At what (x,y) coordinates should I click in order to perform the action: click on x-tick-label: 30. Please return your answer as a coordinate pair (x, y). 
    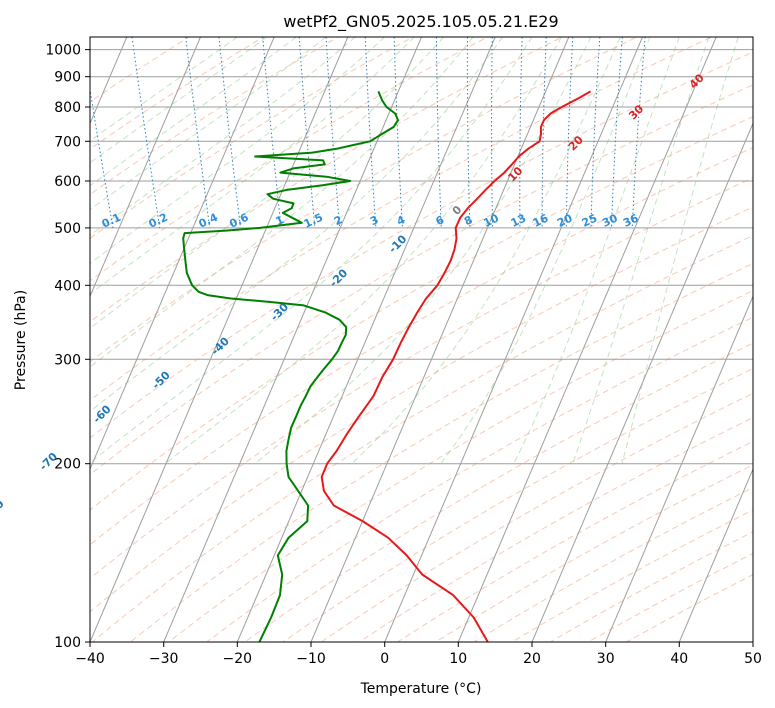
    Looking at the image, I should click on (606, 659).